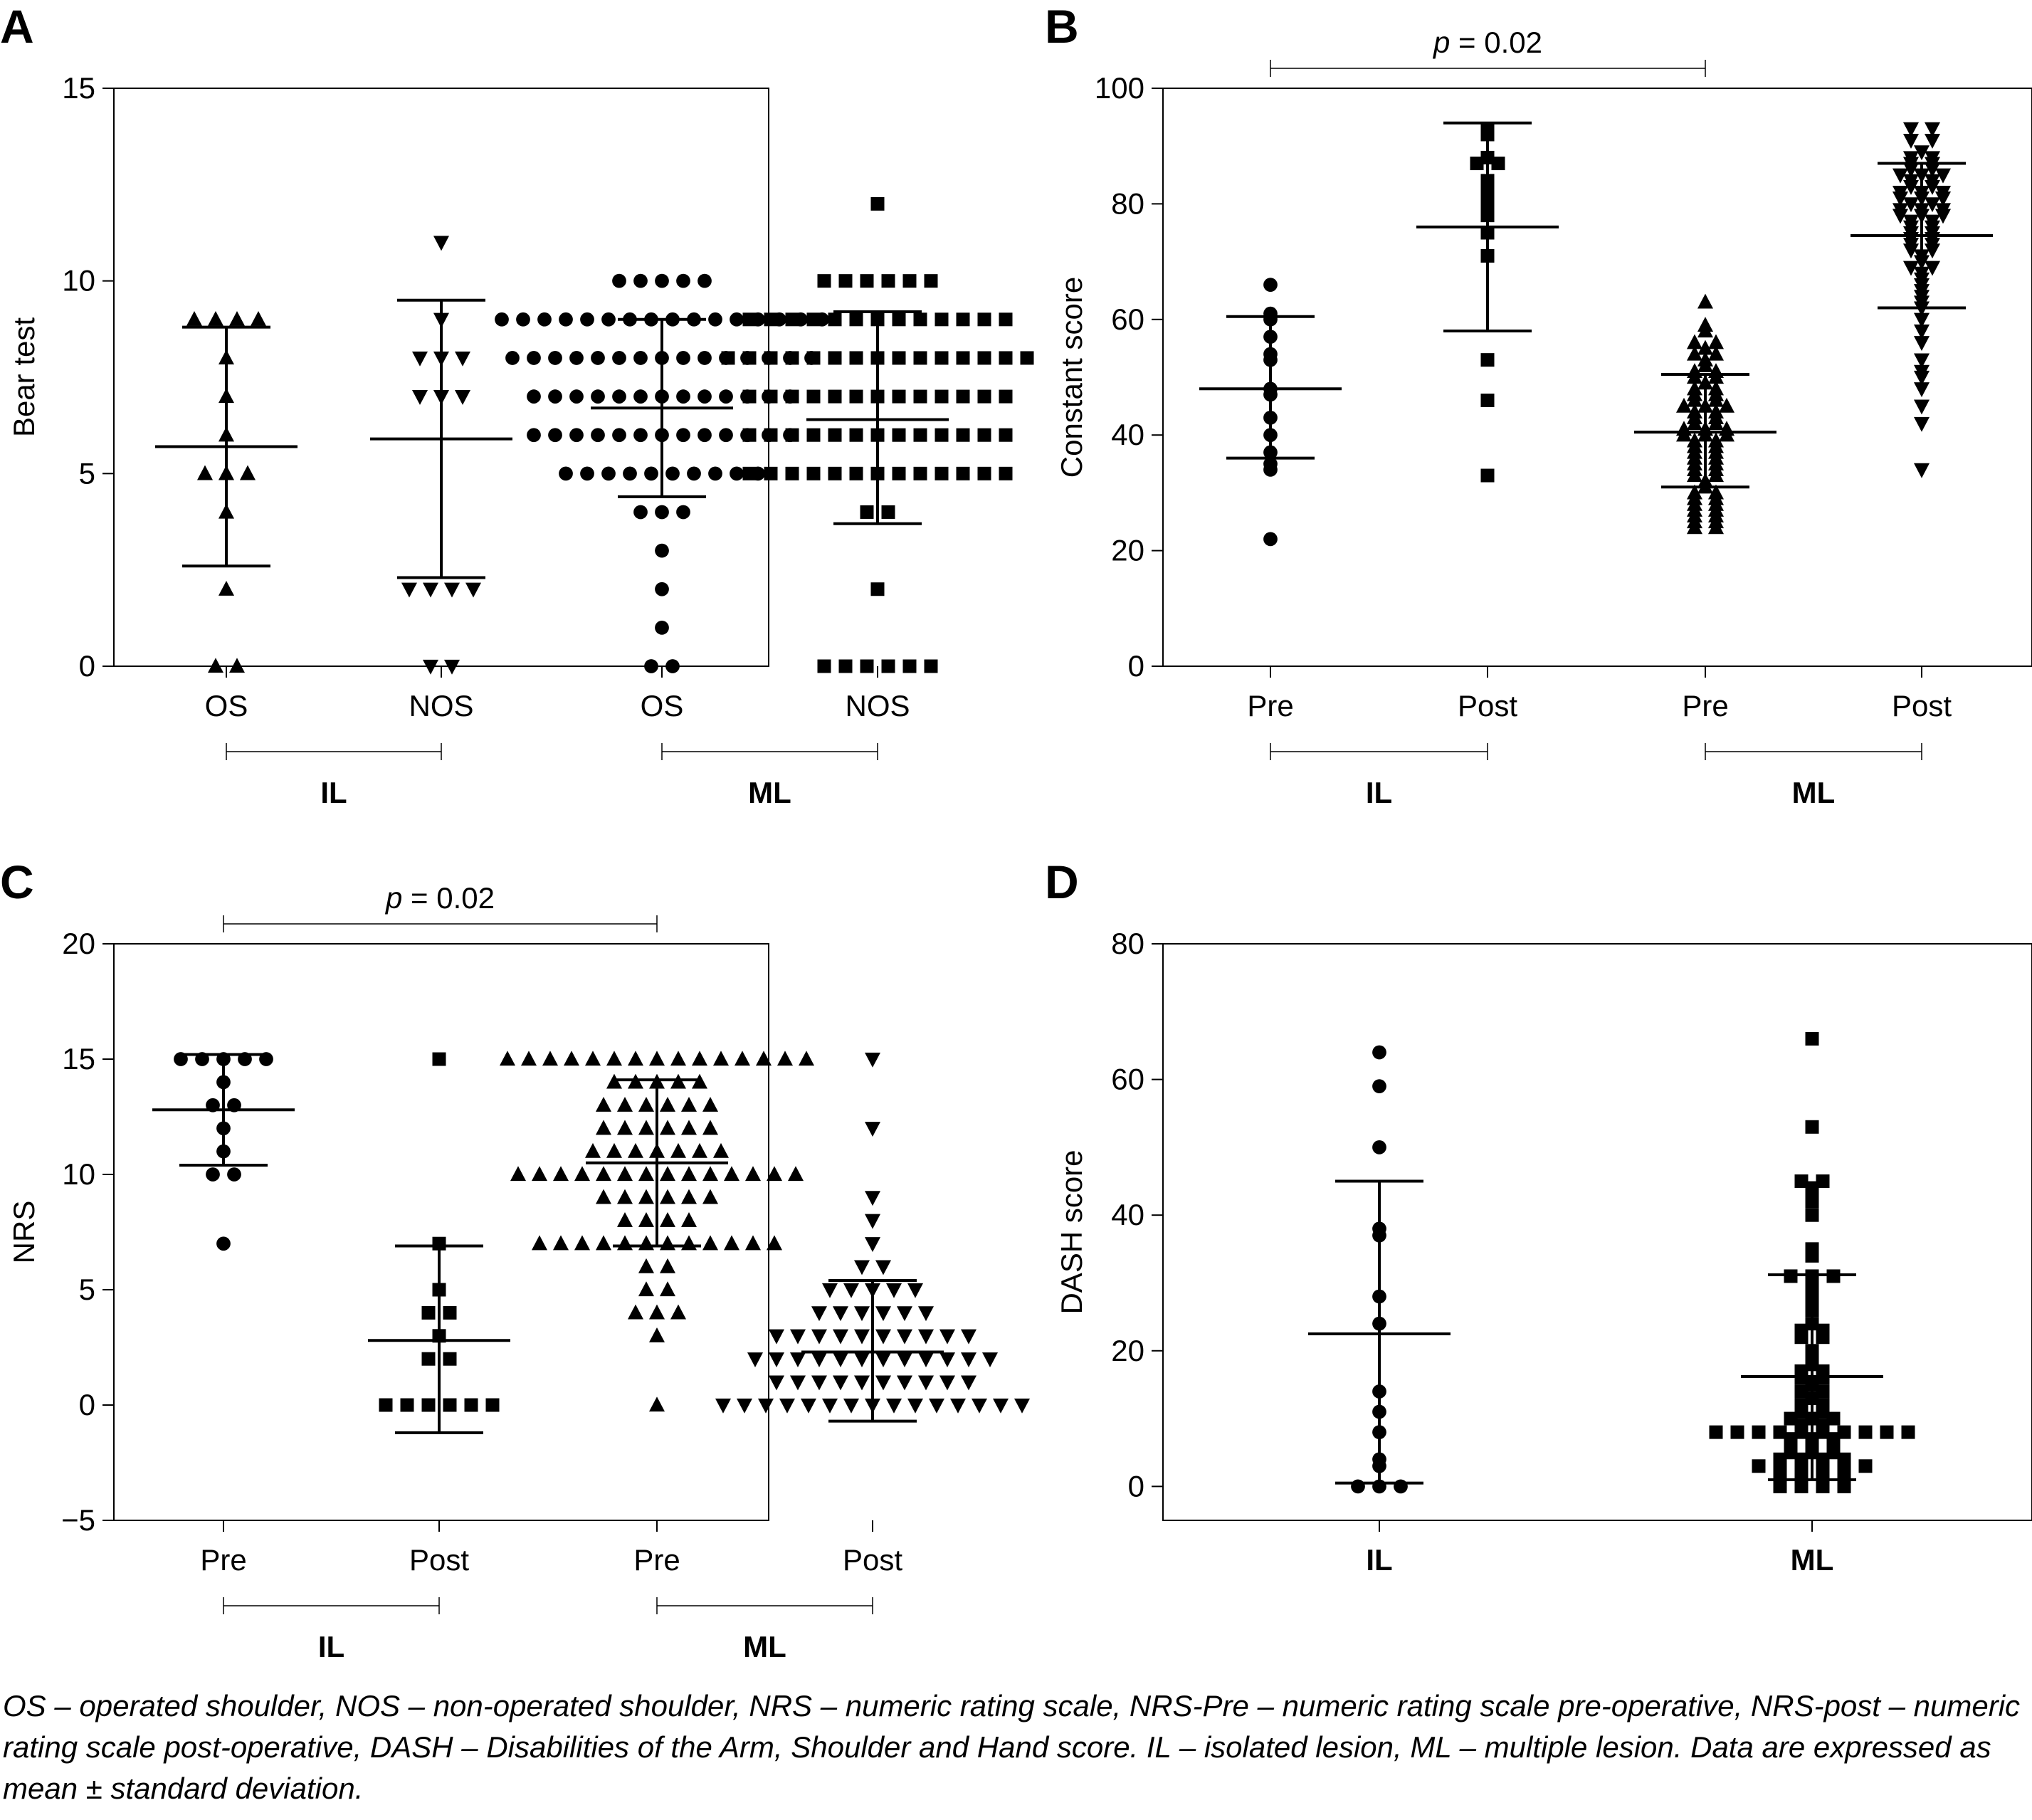  Describe the element at coordinates (78, 1520) in the screenshot. I see `y-tick-label: −5` at that location.